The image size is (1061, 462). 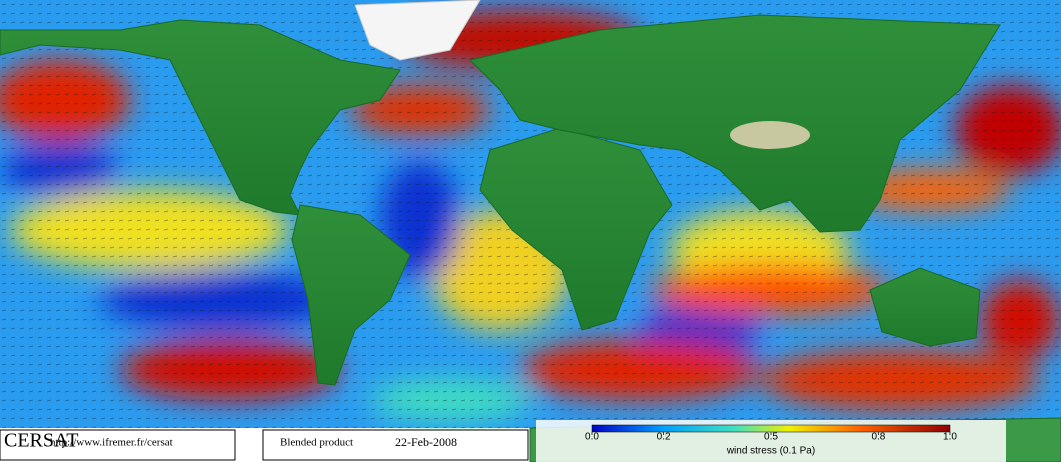 I want to click on logo-box, so click(x=118, y=445).